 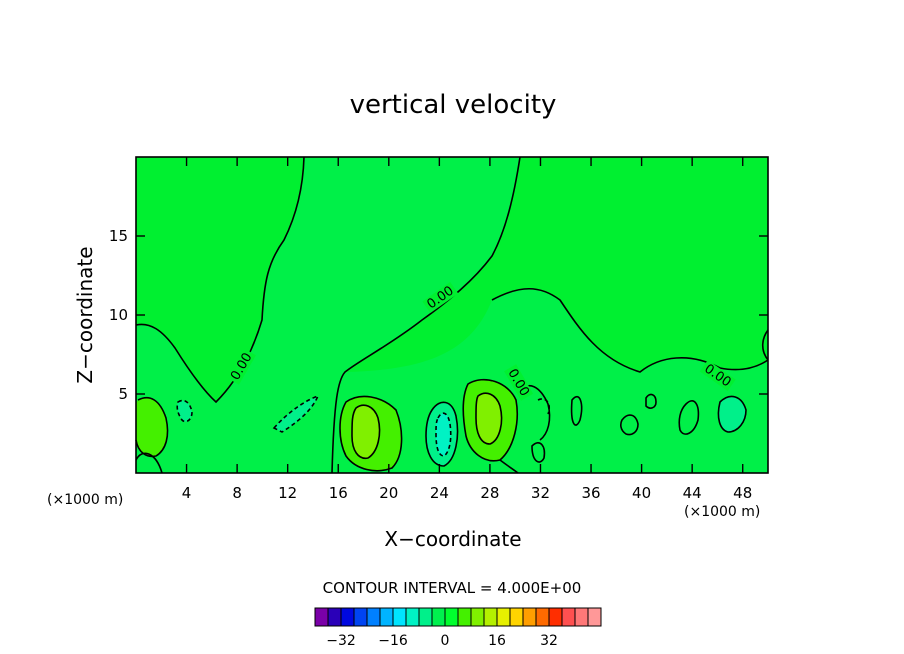 What do you see at coordinates (641, 493) in the screenshot?
I see `x-tick-label: 40` at bounding box center [641, 493].